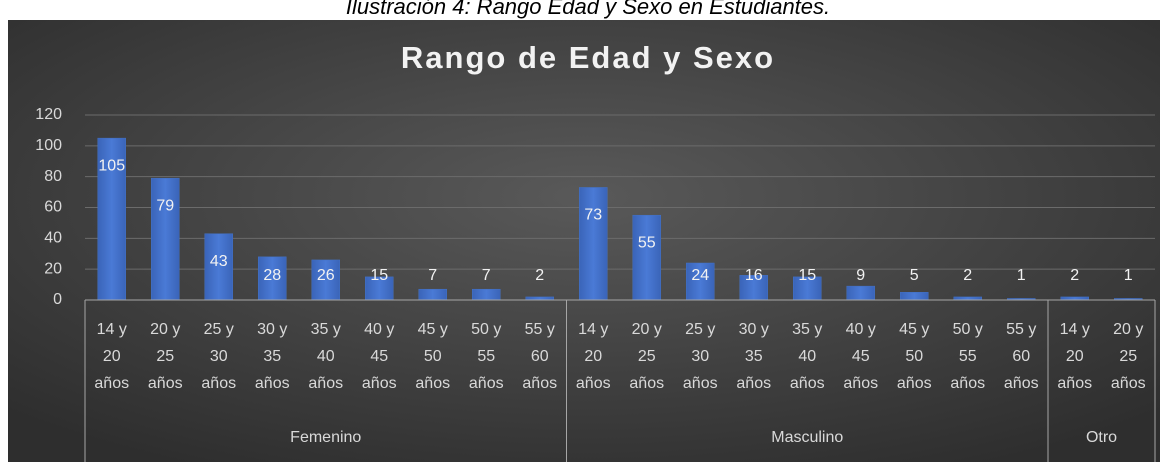  What do you see at coordinates (914, 275) in the screenshot?
I see `data-label: 5` at bounding box center [914, 275].